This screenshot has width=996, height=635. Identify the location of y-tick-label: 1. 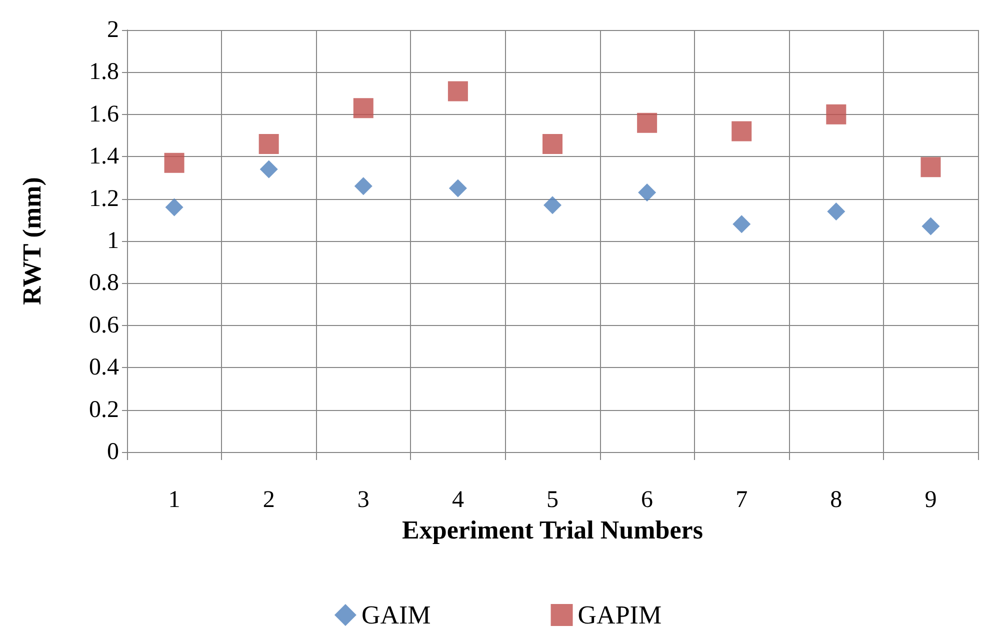
(113, 241).